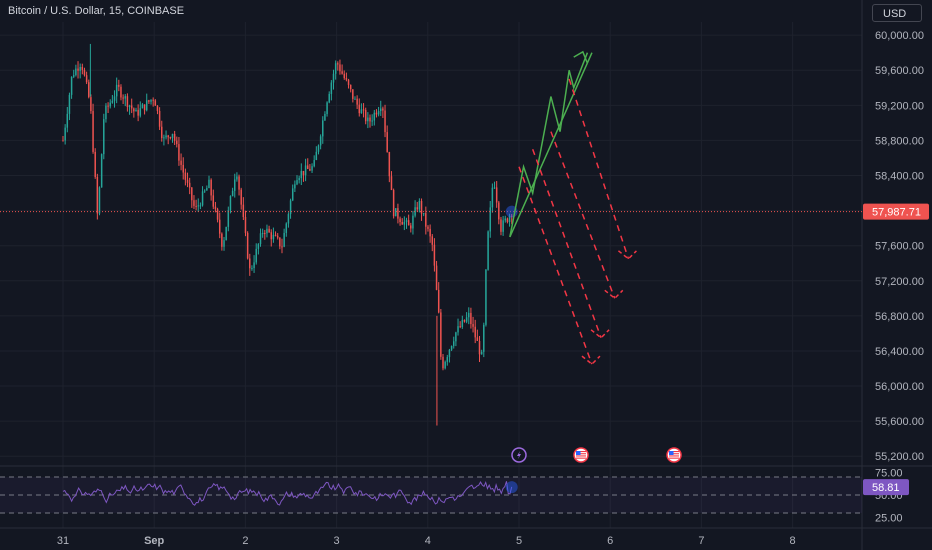  I want to click on forecast-up-zigzag, so click(549, 145).